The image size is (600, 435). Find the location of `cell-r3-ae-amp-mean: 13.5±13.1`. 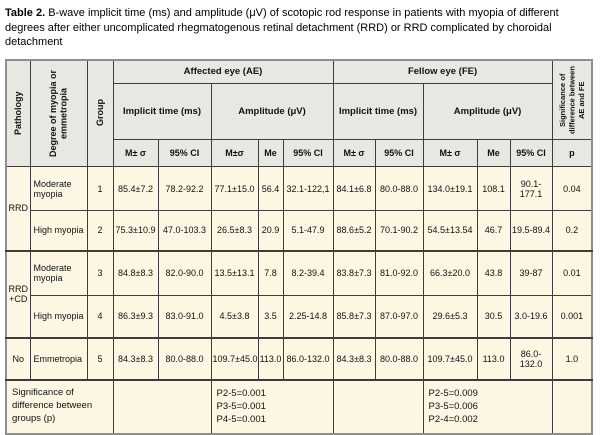

cell-r3-ae-amp-mean: 13.5±13.1 is located at coordinates (234, 273).